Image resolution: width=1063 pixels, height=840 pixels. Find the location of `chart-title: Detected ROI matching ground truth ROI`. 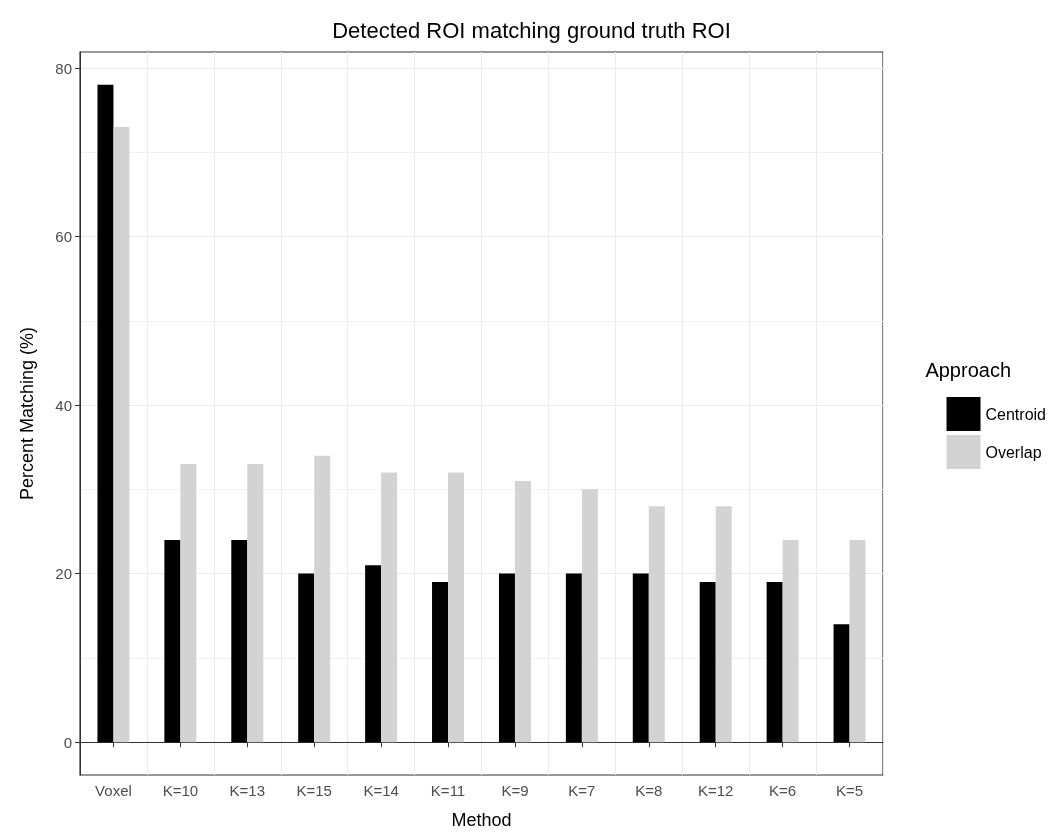

chart-title: Detected ROI matching ground truth ROI is located at coordinates (531, 30).